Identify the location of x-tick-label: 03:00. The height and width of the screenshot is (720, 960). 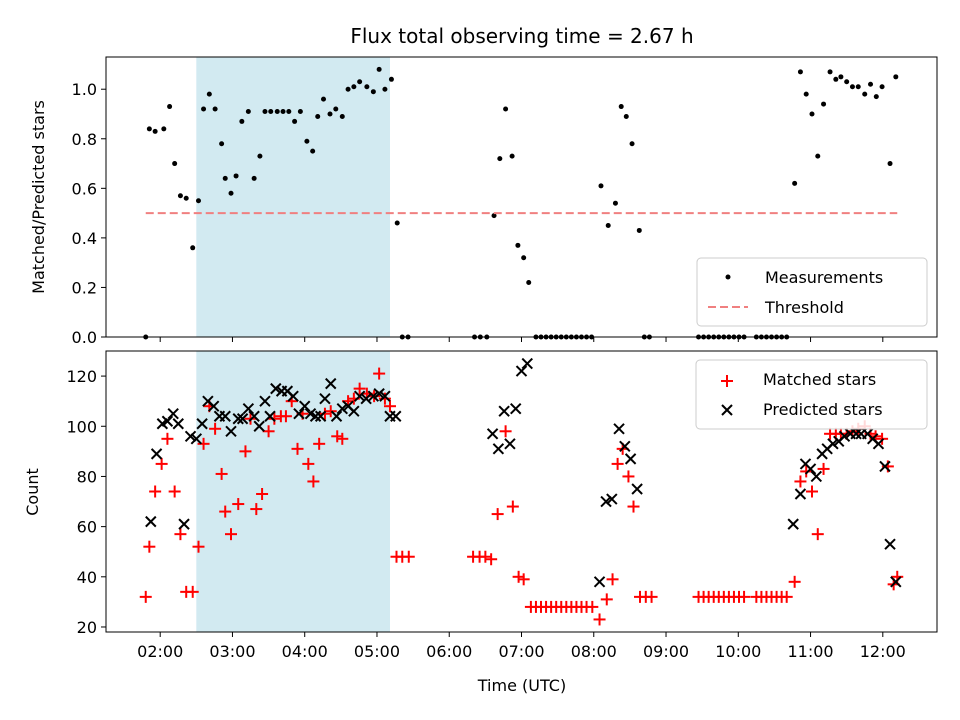
(232, 651).